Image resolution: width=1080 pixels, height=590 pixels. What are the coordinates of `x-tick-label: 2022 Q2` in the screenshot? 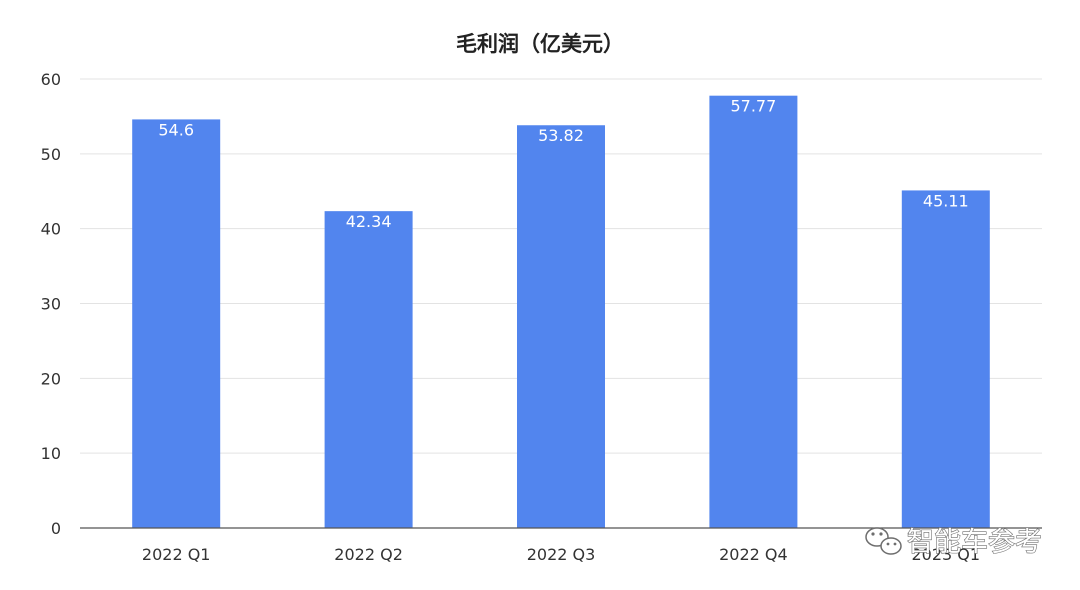 It's located at (368, 554).